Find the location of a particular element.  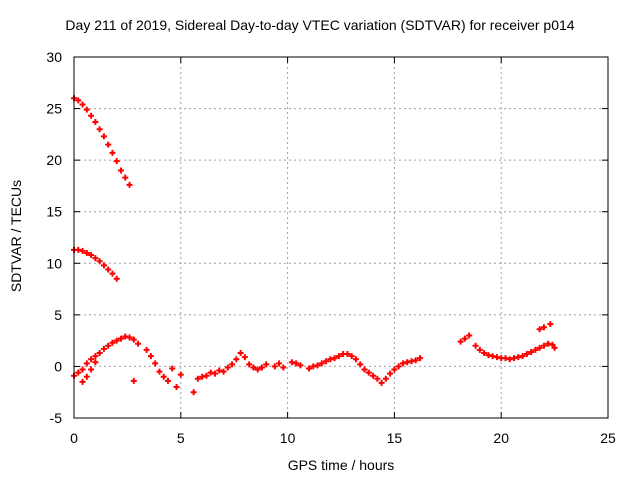

x-tick-label: 5 is located at coordinates (181, 438).